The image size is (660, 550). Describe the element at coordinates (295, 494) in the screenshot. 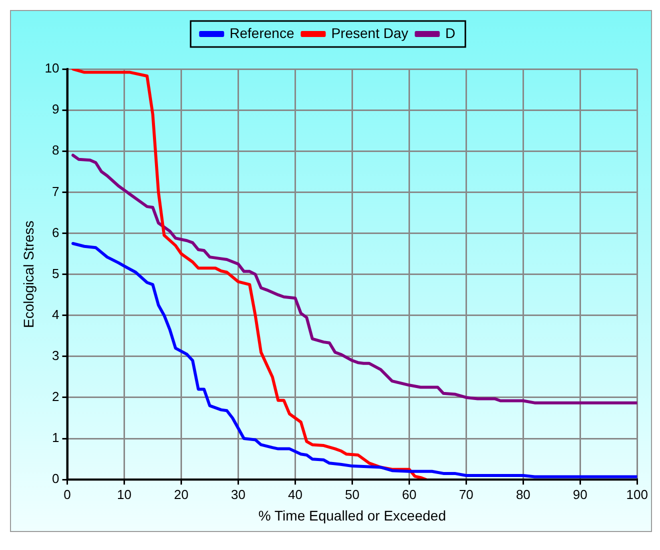

I see `x-tick-label: 40` at that location.